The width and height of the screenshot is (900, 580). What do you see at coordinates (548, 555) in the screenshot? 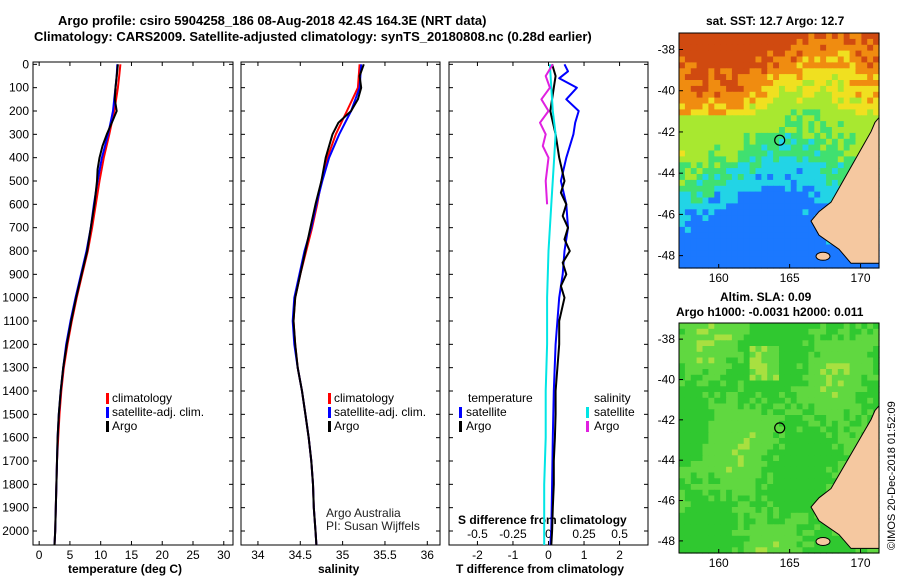
I see `difference-xtick-label: 0` at bounding box center [548, 555].